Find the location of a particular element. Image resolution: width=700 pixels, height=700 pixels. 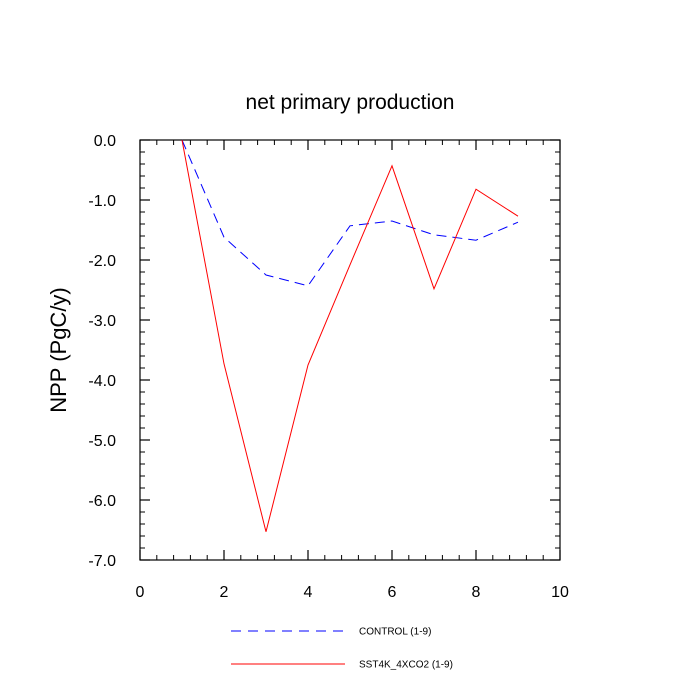

x-tick-label: 6 is located at coordinates (392, 592).